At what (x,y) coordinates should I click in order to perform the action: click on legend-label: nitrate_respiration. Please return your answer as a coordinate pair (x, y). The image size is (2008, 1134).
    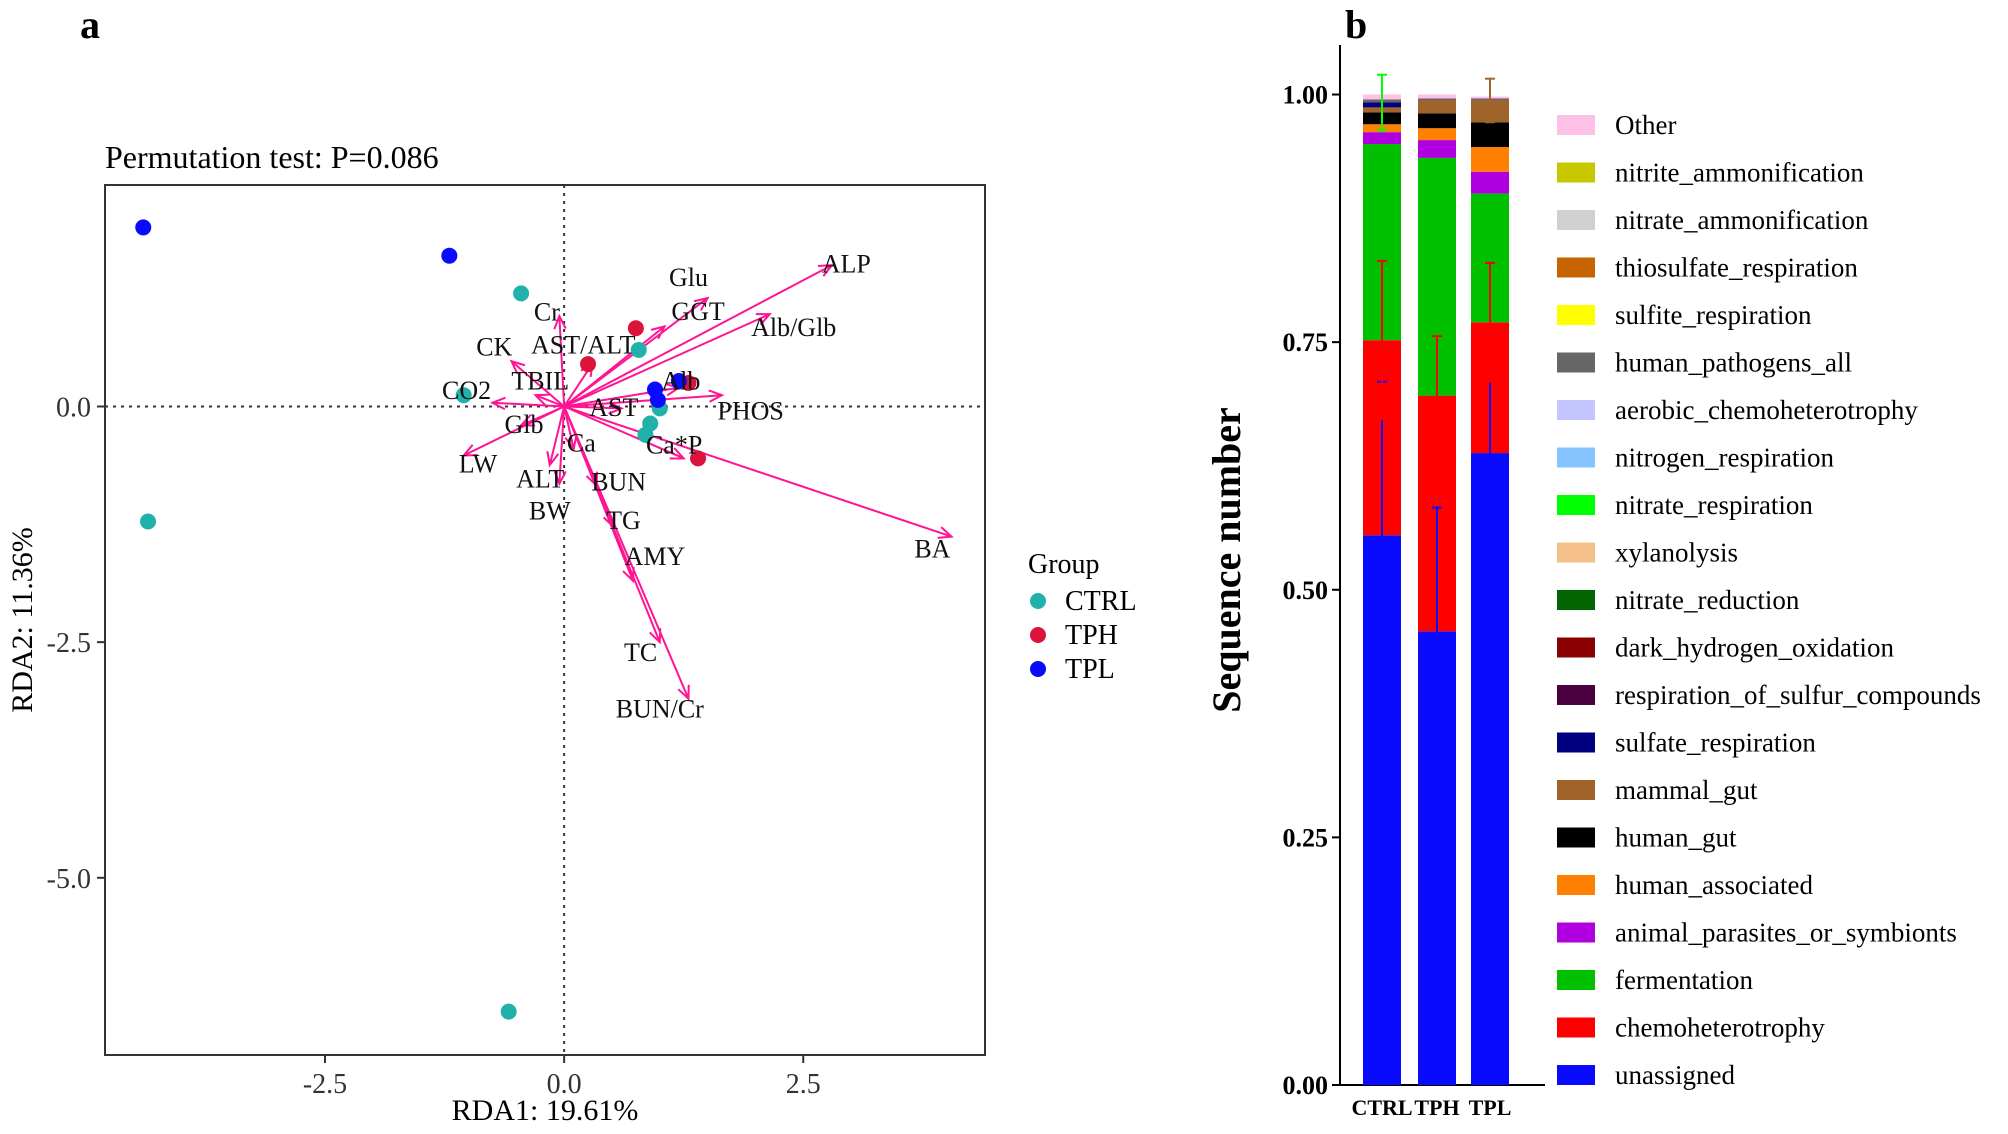
    Looking at the image, I should click on (1714, 505).